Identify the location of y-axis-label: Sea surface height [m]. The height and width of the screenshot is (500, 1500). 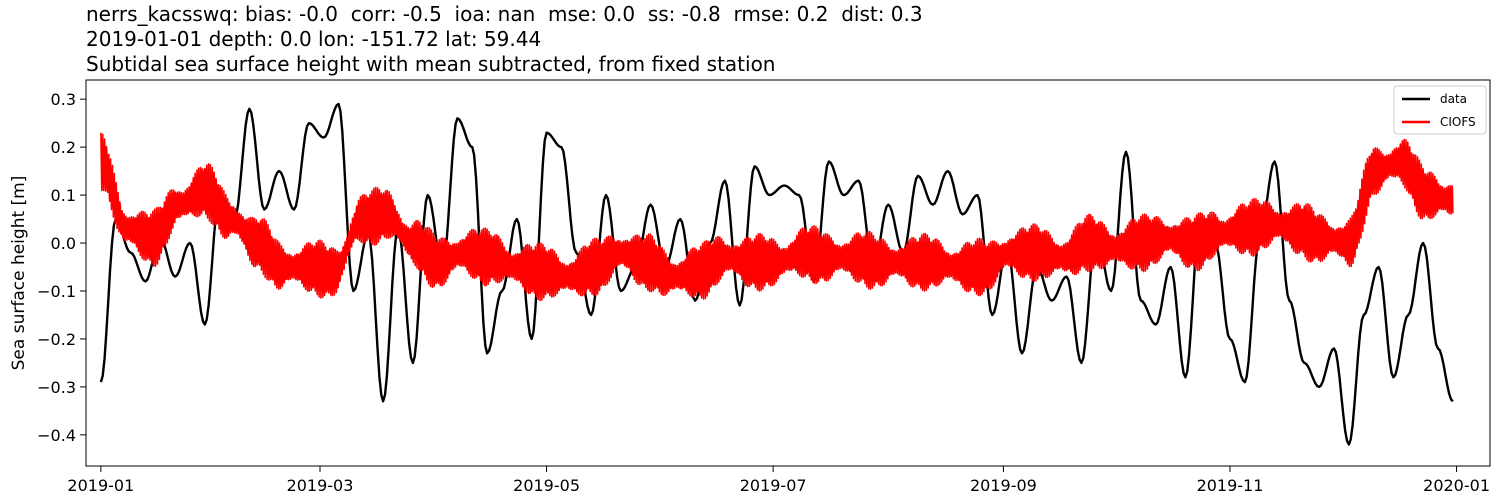
(19, 273).